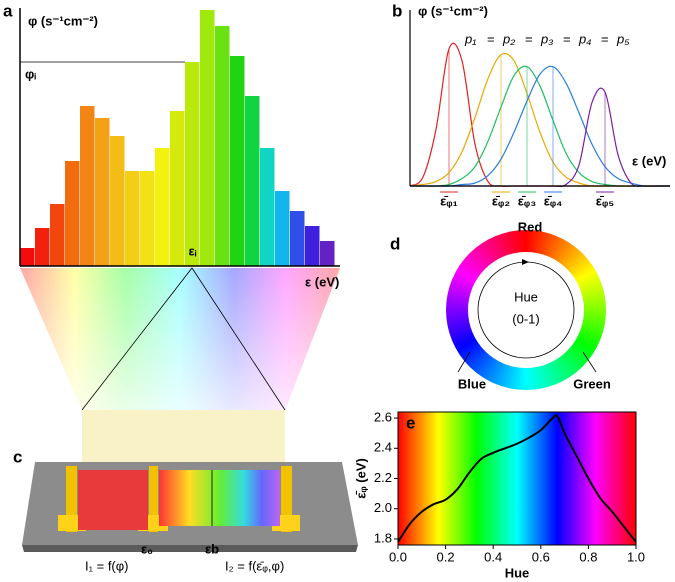 The width and height of the screenshot is (675, 582). Describe the element at coordinates (526, 296) in the screenshot. I see `wheel-text: Hue` at that location.